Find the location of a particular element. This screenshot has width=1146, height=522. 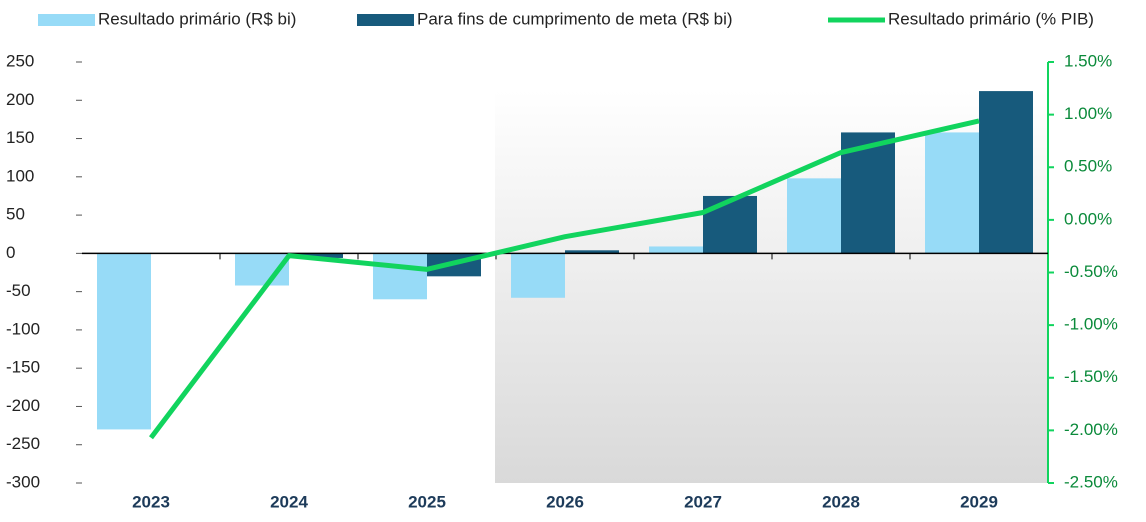

x-tick-label: 2025 is located at coordinates (427, 501).